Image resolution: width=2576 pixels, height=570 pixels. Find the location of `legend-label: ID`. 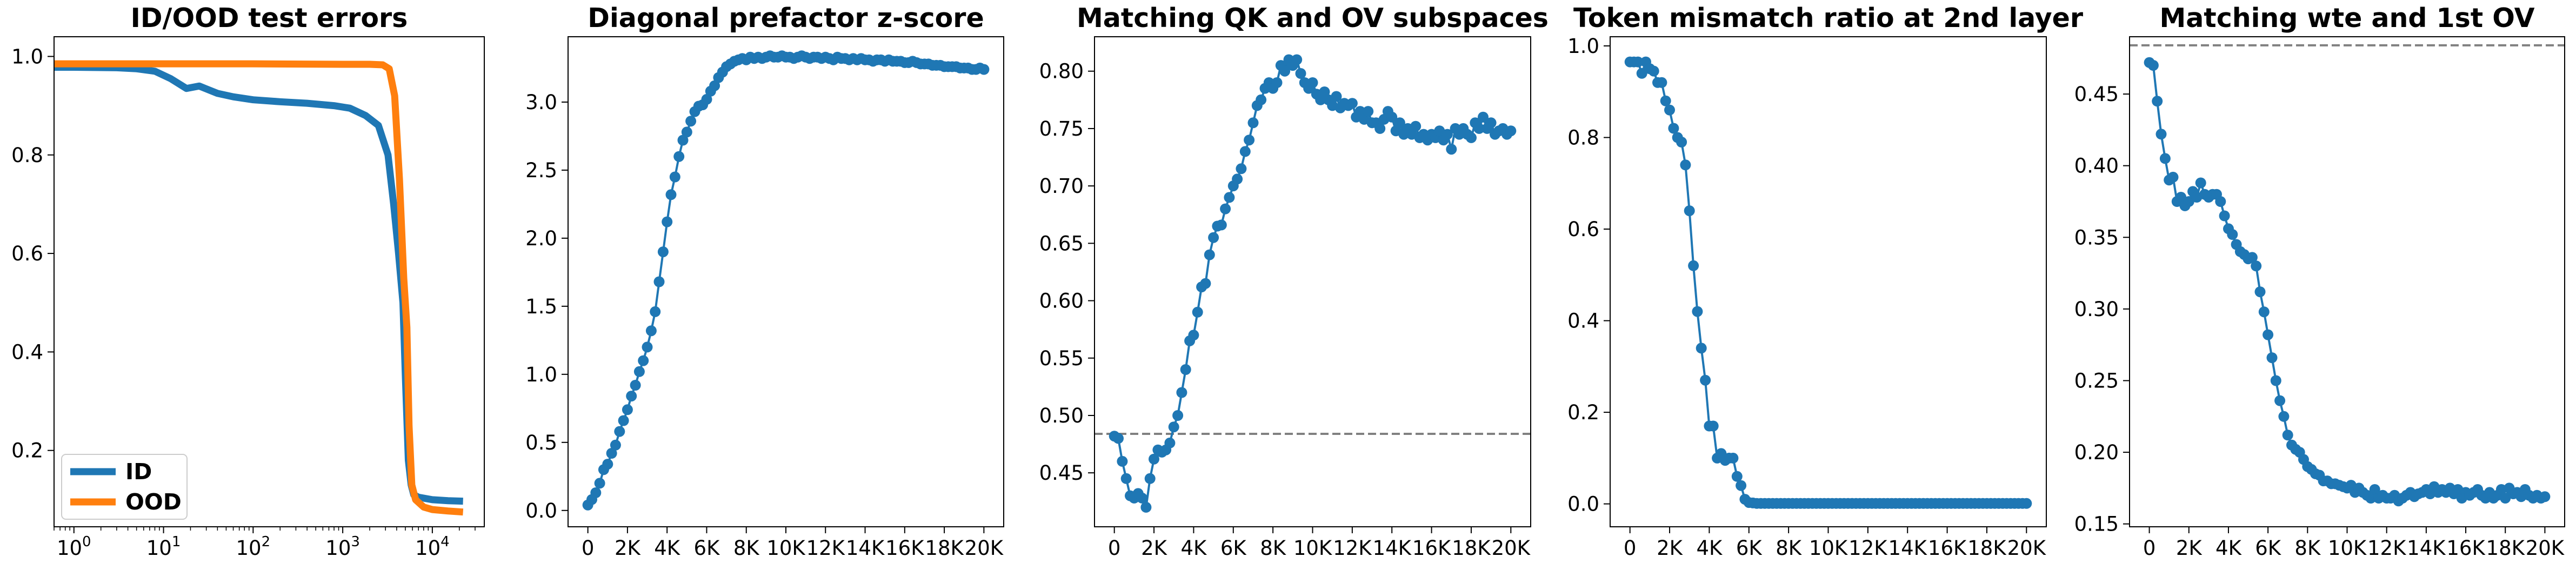

legend-label: ID is located at coordinates (139, 472).